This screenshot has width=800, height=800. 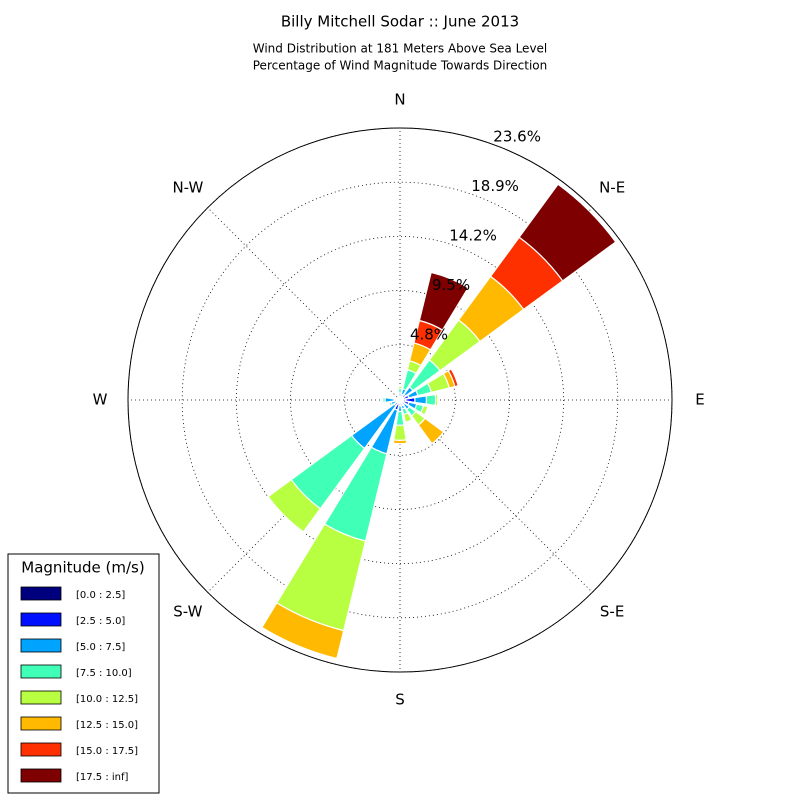 I want to click on direction-label: N-E, so click(x=612, y=187).